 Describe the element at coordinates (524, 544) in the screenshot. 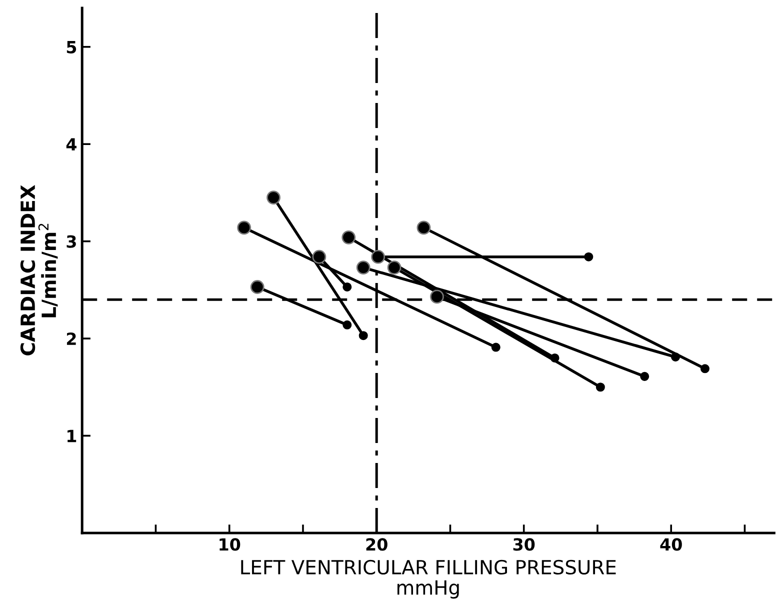

I see `x-tick-label: 30` at that location.